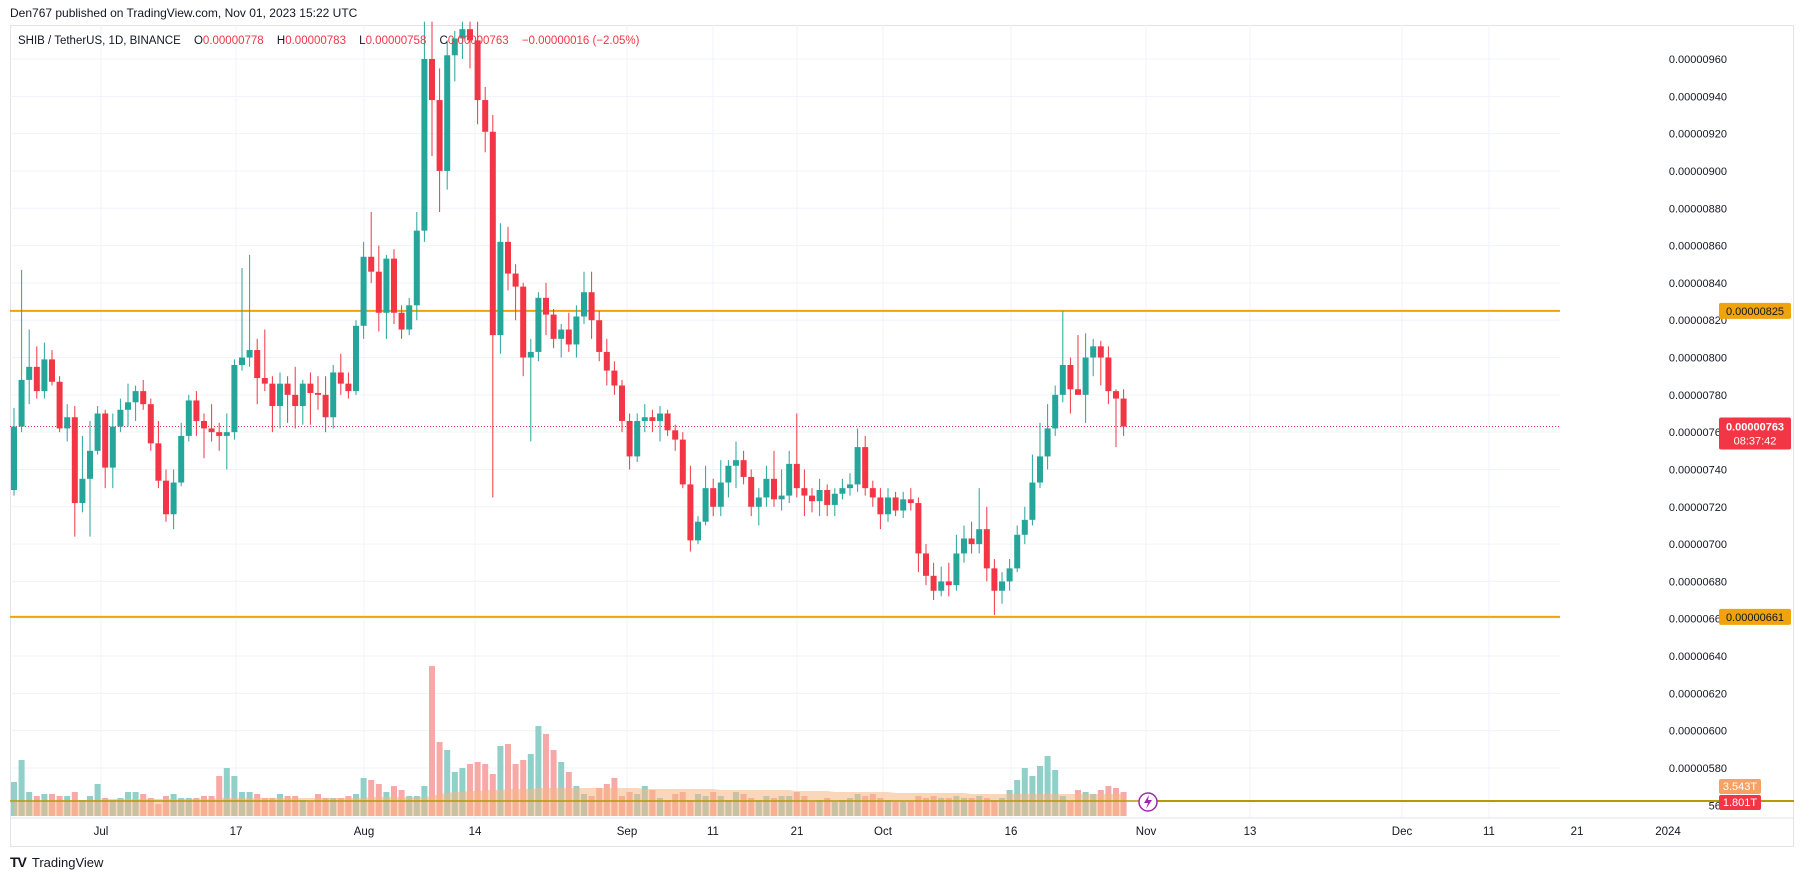 This screenshot has height=880, width=1809. What do you see at coordinates (99, 41) in the screenshot?
I see `symbol-name: SHIB / TetherUS, 1D, BINANCE` at bounding box center [99, 41].